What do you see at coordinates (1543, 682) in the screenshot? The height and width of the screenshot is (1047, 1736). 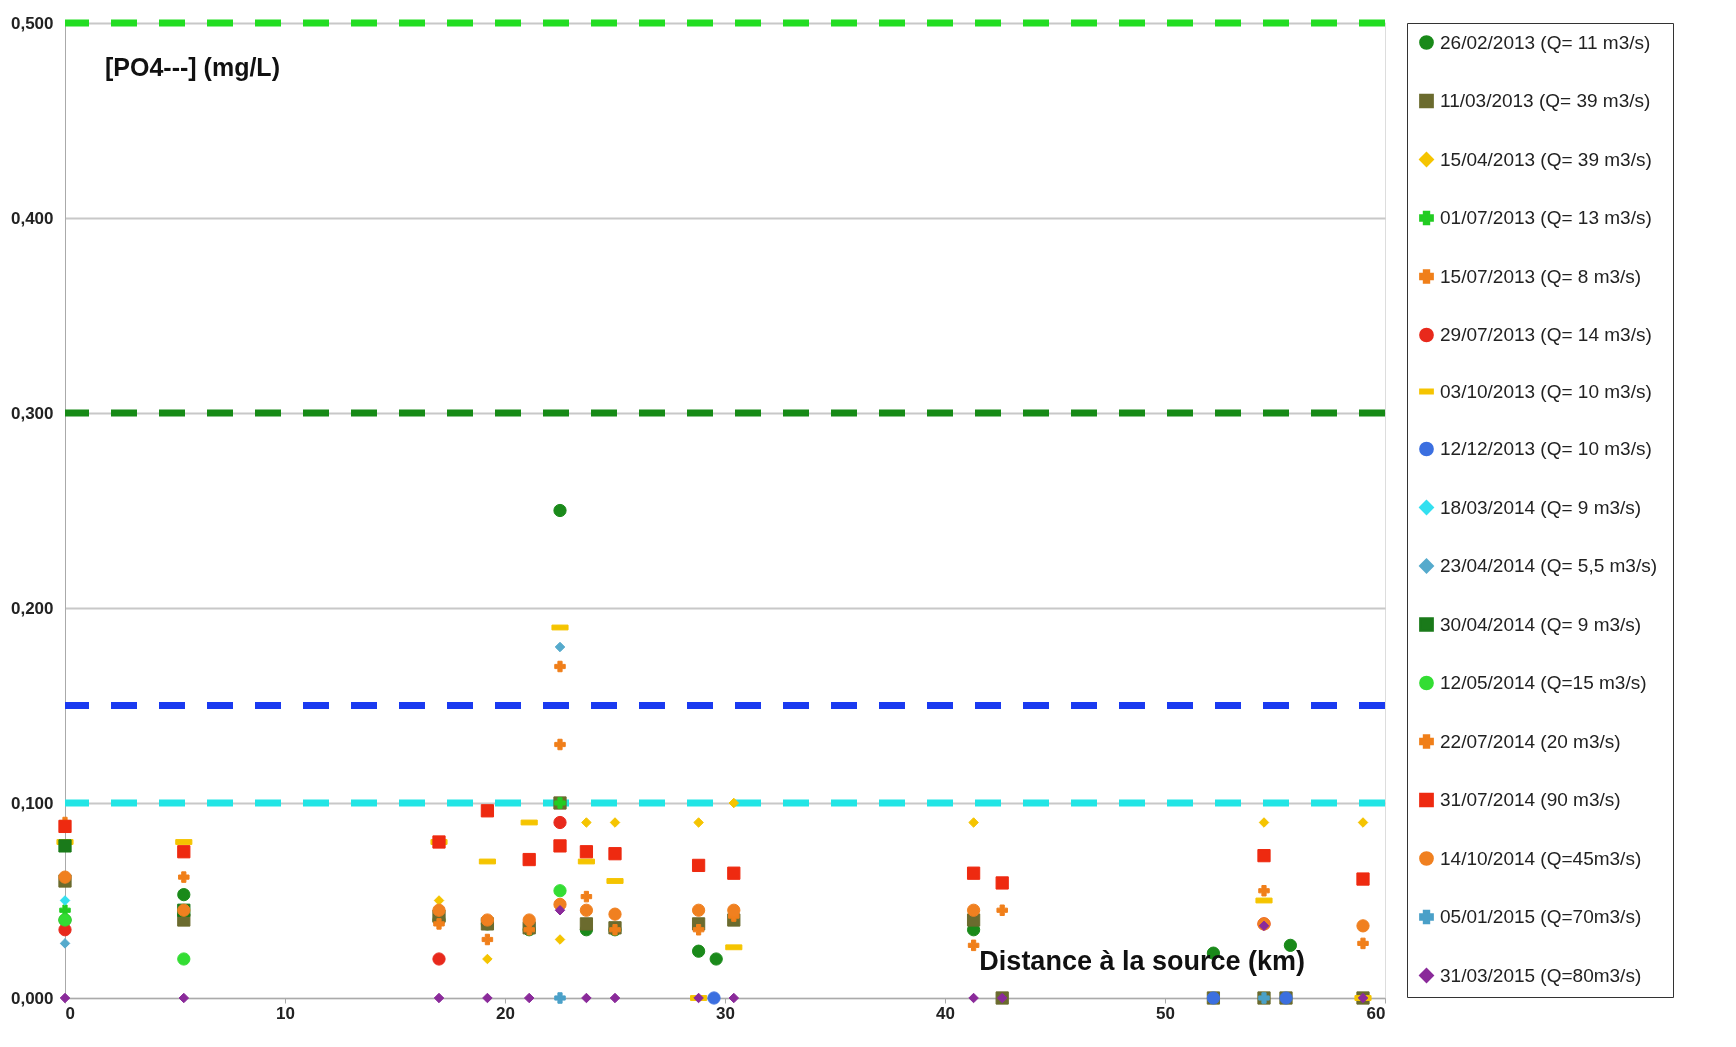 I see `legend-label: 12/05/2014 (Q=15 m3/s)` at bounding box center [1543, 682].